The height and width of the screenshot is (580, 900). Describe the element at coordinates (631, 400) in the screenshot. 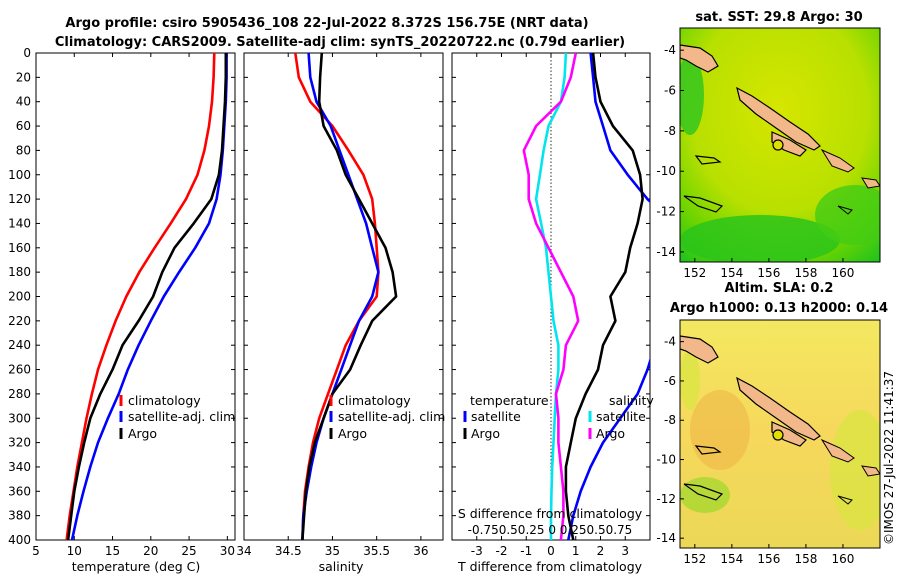

I see `legend-heading-salinity: salinity` at that location.